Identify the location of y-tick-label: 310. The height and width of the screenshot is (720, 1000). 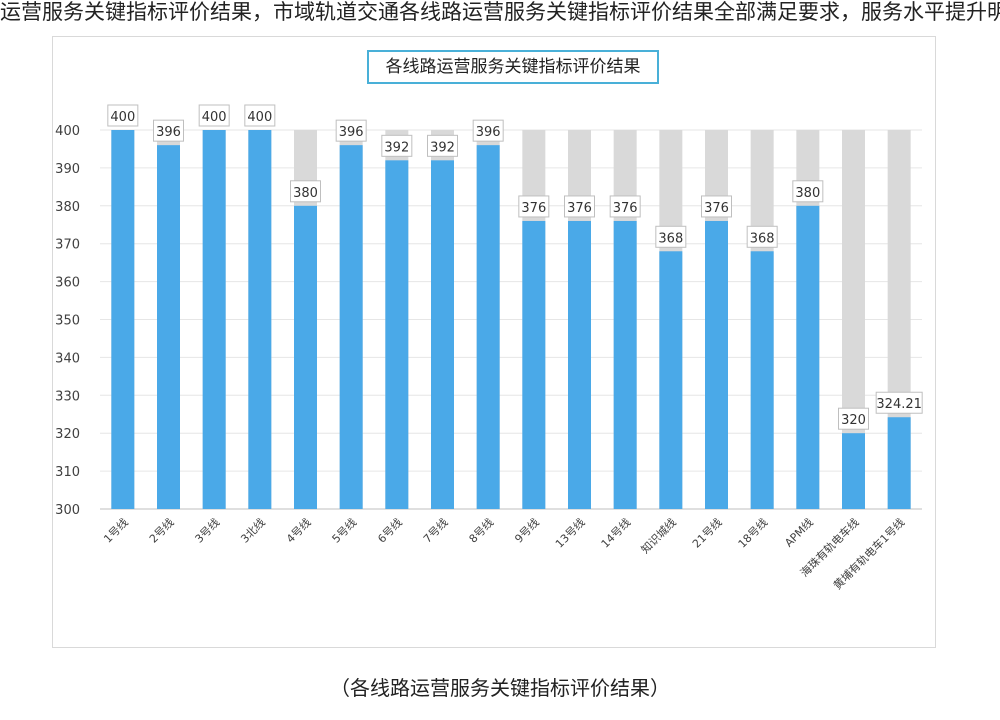
(67, 472).